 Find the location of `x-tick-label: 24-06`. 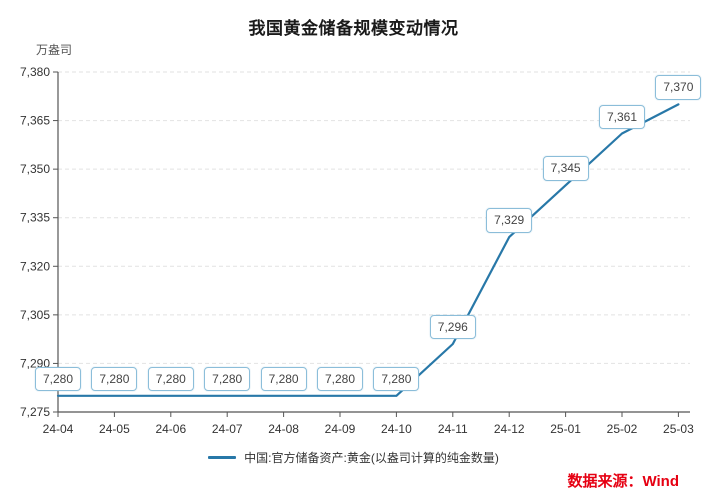

x-tick-label: 24-06 is located at coordinates (170, 429).